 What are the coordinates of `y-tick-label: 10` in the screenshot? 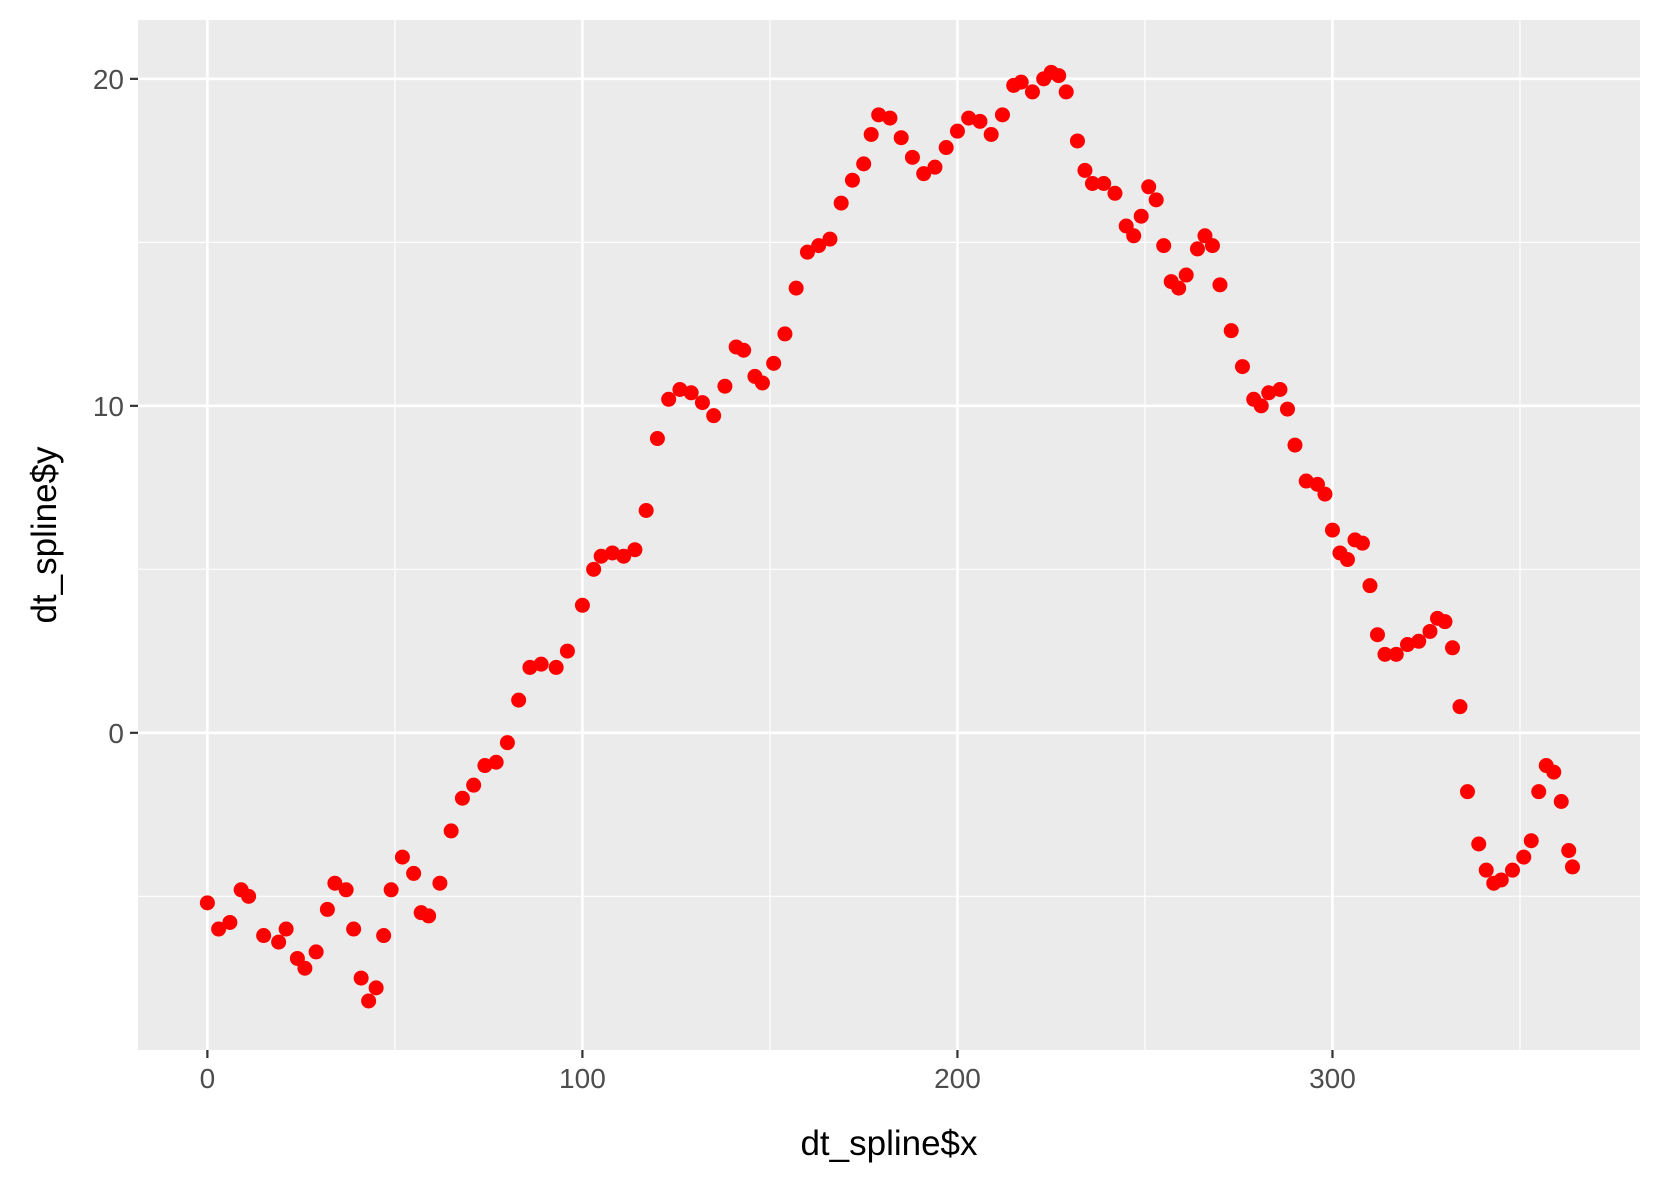 It's located at (108, 406).